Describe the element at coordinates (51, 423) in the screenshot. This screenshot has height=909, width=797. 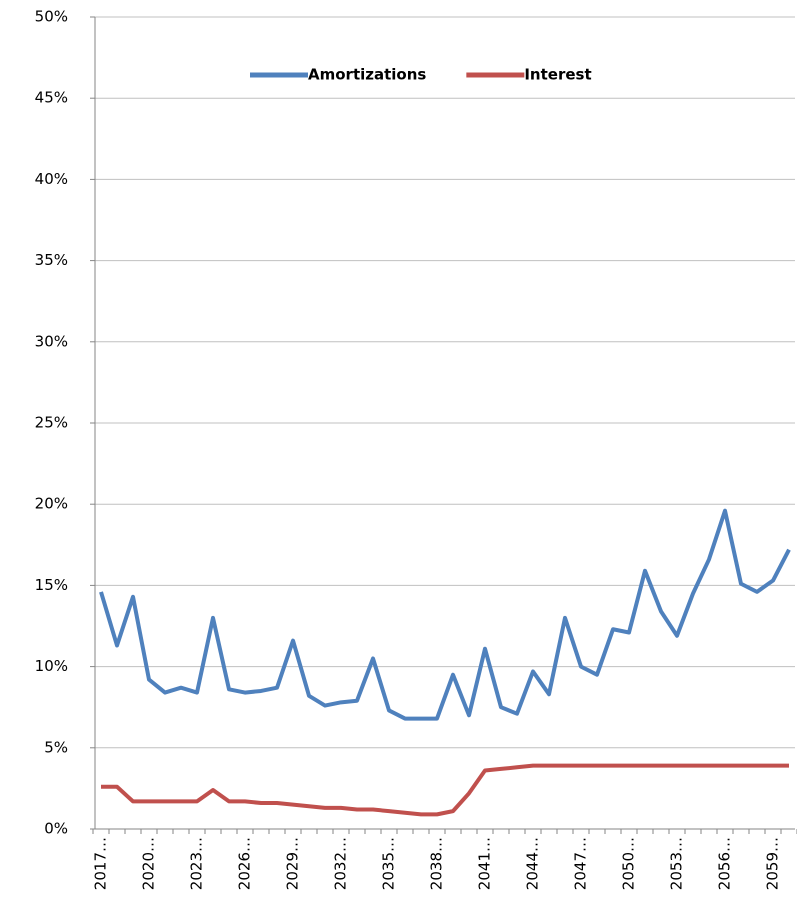
I see `y-tick-label: 25%` at that location.